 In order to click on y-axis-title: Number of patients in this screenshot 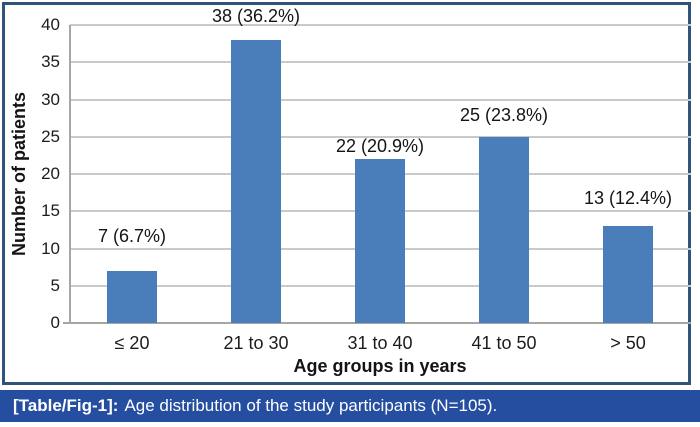, I will do `click(19, 174)`.